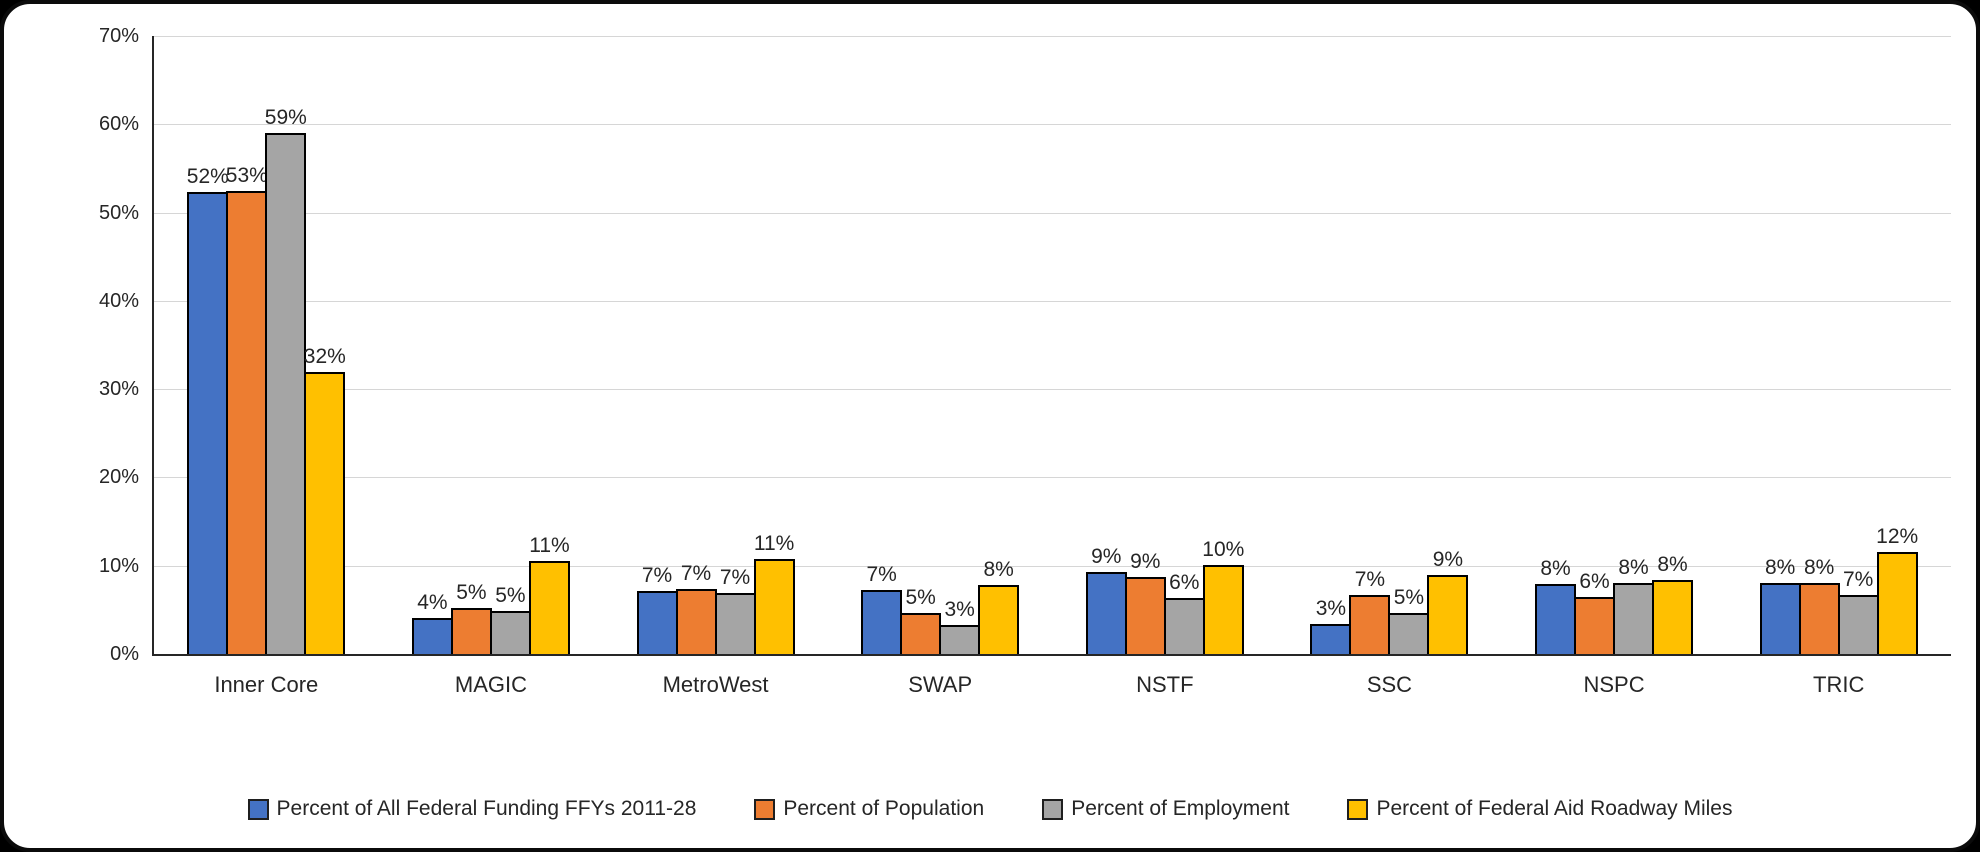 The image size is (1980, 852). I want to click on bar-MetroWest-Percent of Population: 7%, so click(696, 608).